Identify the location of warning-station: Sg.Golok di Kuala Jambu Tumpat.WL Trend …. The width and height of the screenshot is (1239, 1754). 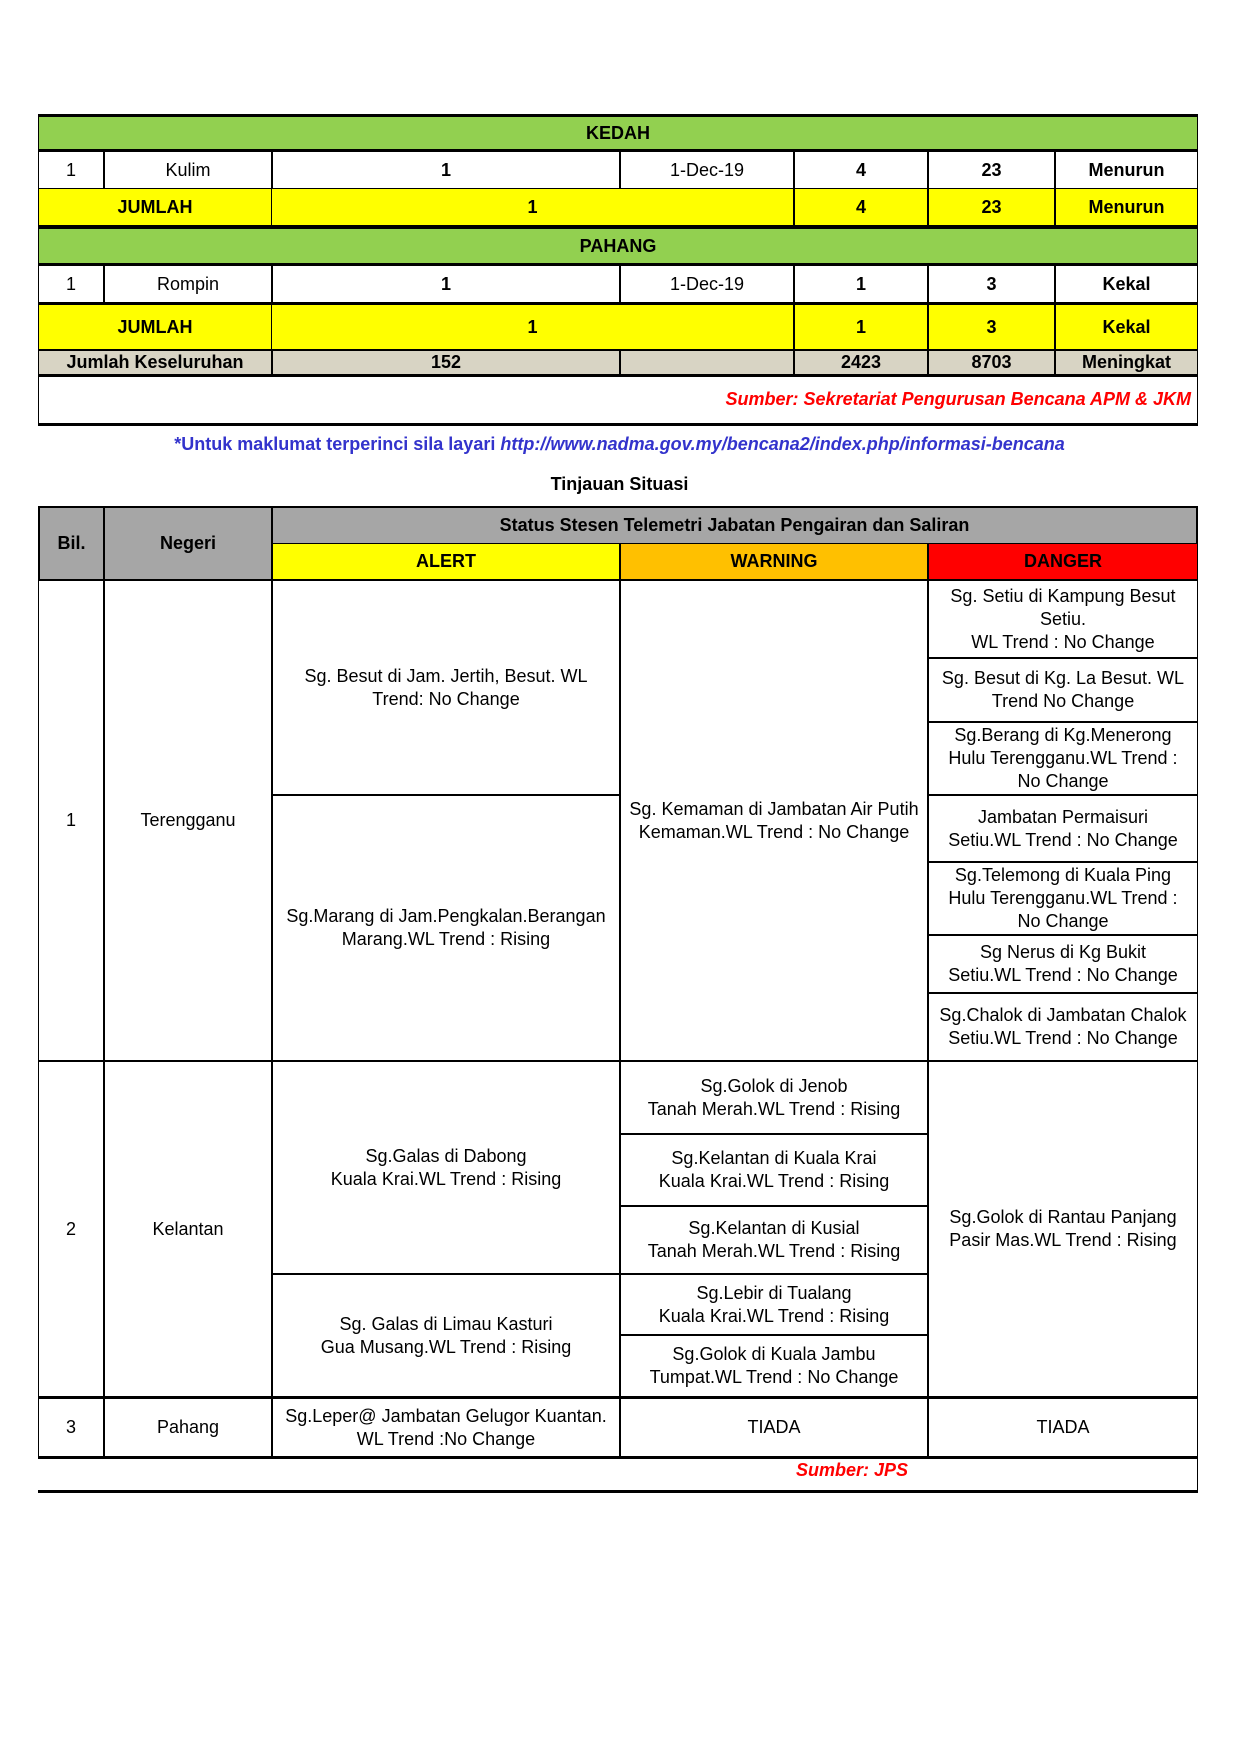
(774, 1367).